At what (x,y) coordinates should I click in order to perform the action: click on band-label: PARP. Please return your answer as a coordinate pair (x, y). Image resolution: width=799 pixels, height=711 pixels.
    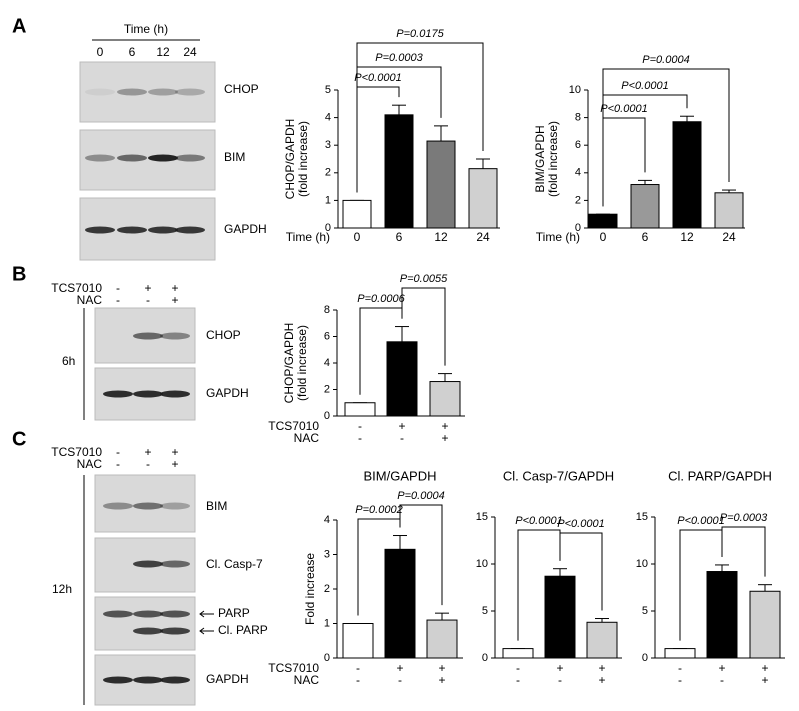
    Looking at the image, I should click on (234, 613).